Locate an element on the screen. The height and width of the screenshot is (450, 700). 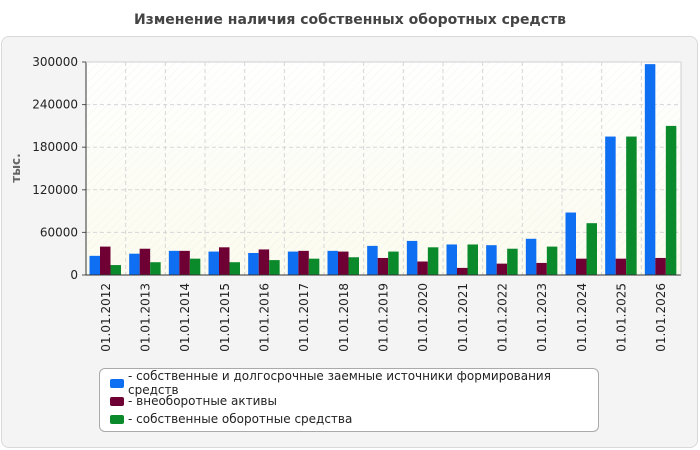
bar-2-01.01.2023 is located at coordinates (541, 268).